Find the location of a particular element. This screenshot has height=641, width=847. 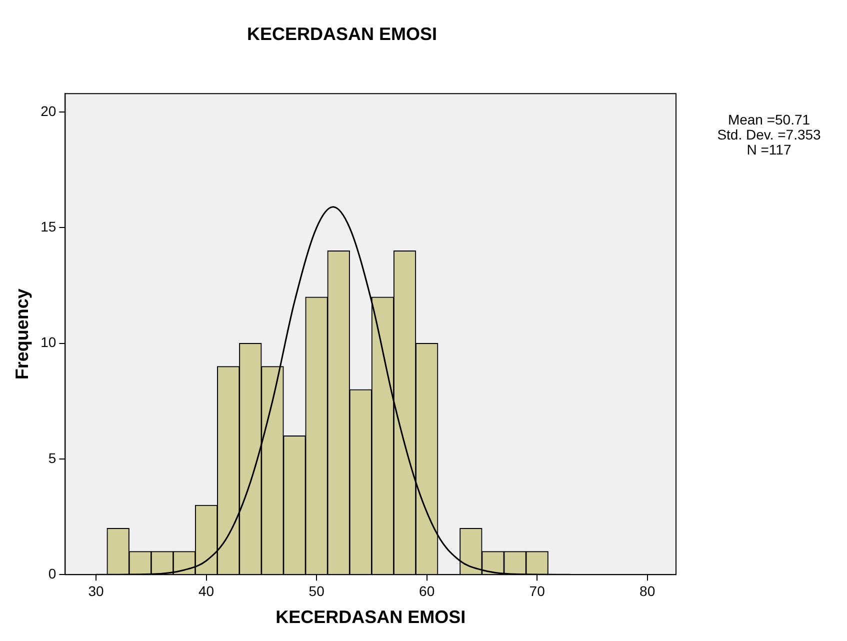

chart-title: KECERDASAN EMOSI is located at coordinates (342, 34).